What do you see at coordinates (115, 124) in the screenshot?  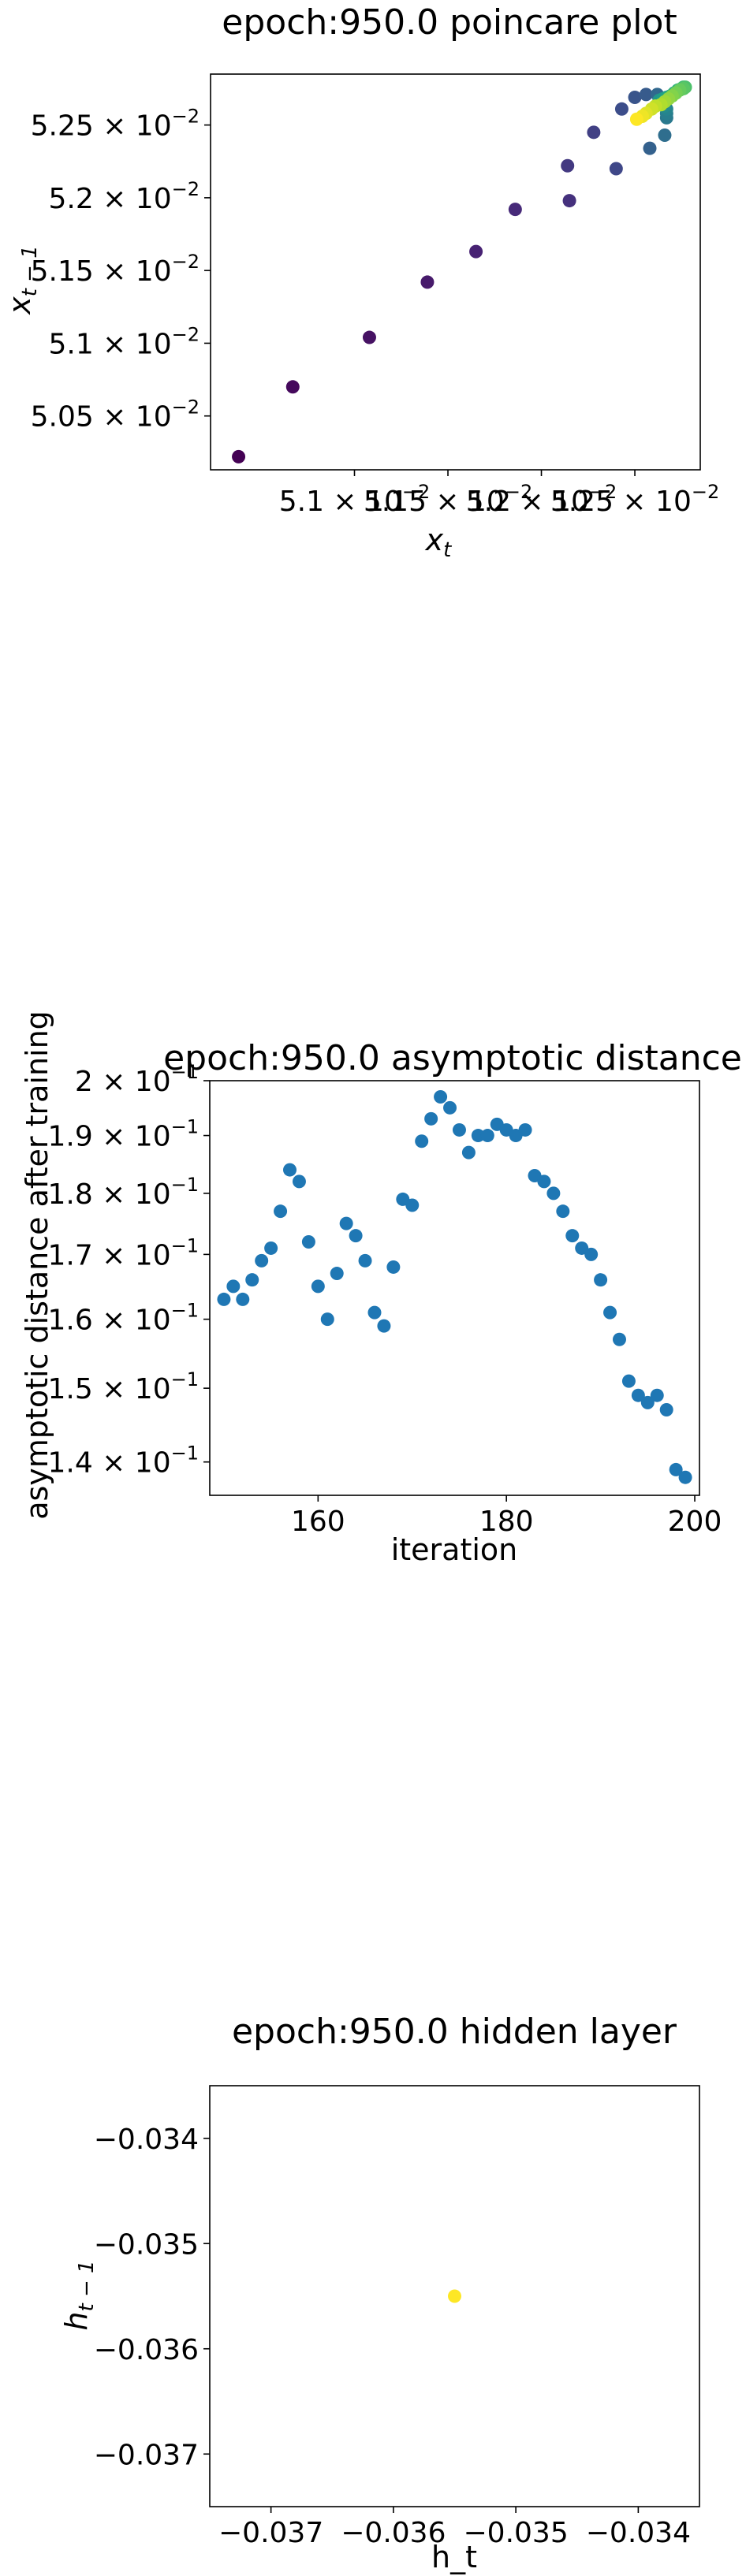 I see `poincare-y-tick-label: 5.25 × 10⁻²` at bounding box center [115, 124].